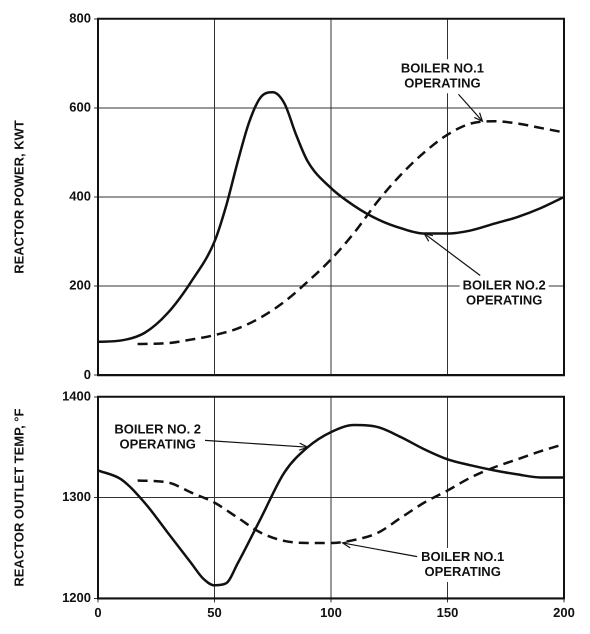 Image resolution: width=590 pixels, height=634 pixels. What do you see at coordinates (87, 374) in the screenshot?
I see `y-tick-label: 0` at bounding box center [87, 374].